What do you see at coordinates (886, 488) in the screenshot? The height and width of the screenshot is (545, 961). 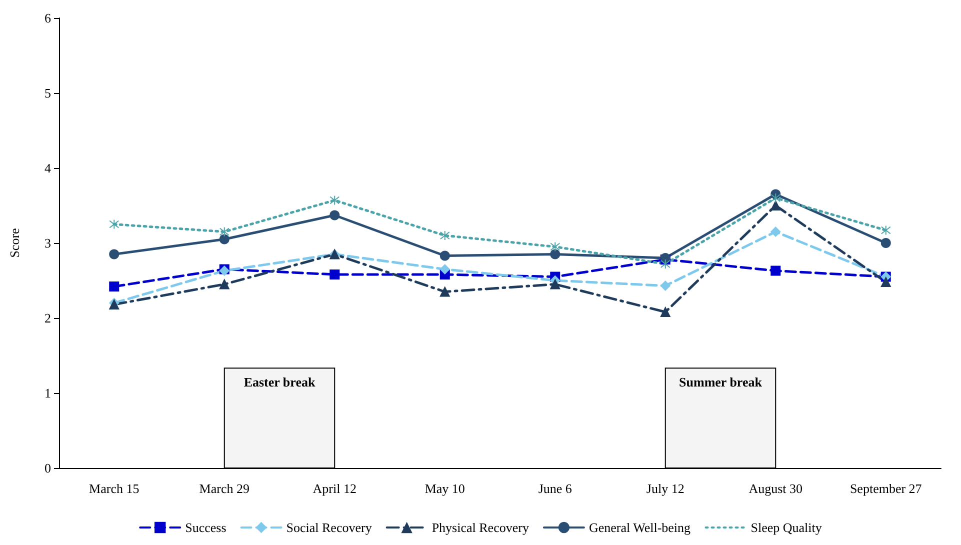 I see `x-tick-label: September 27` at bounding box center [886, 488].